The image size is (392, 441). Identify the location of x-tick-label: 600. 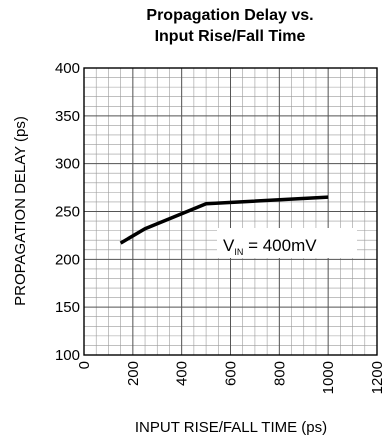
(231, 373).